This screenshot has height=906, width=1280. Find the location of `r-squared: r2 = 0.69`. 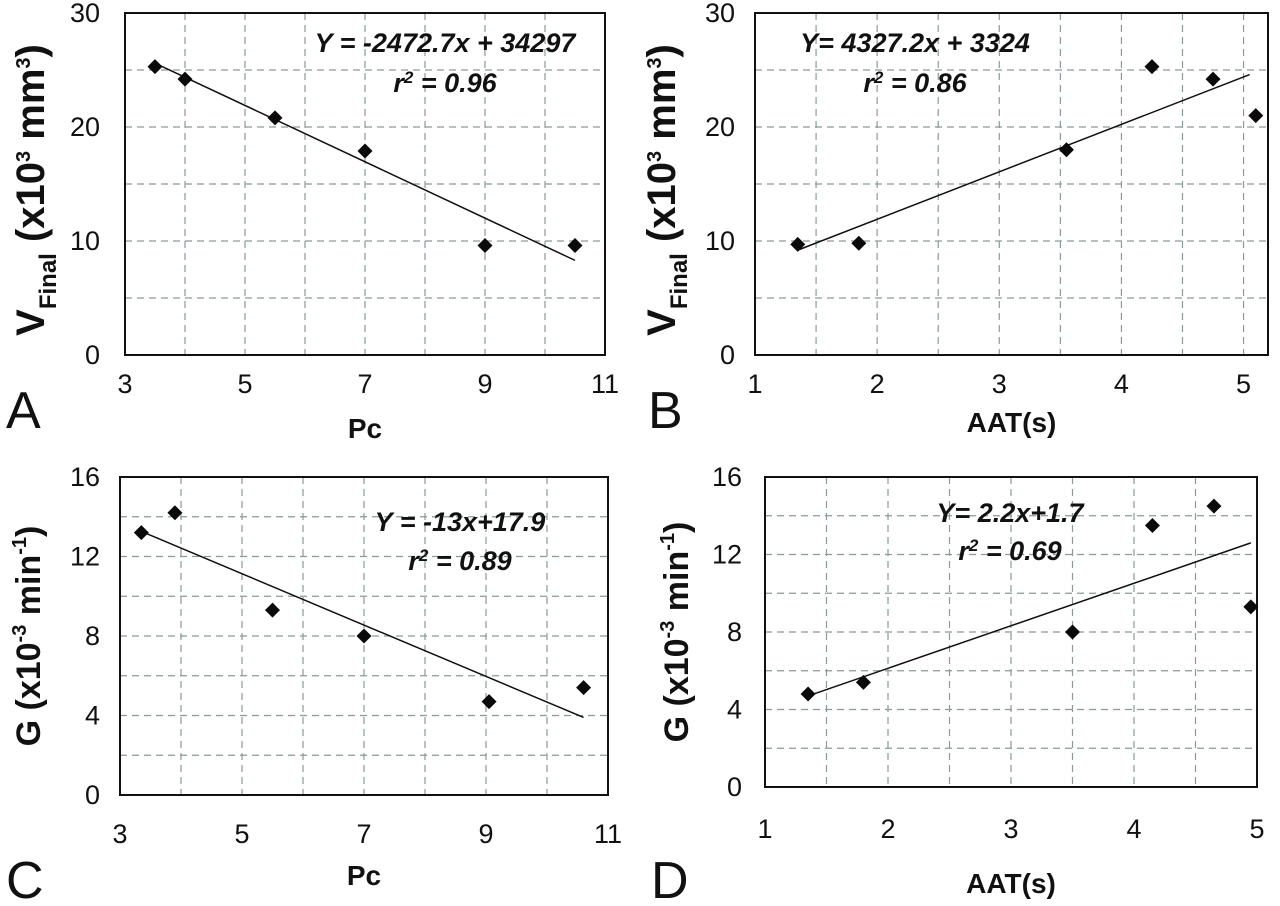

r-squared: r2 = 0.69 is located at coordinates (1009, 551).